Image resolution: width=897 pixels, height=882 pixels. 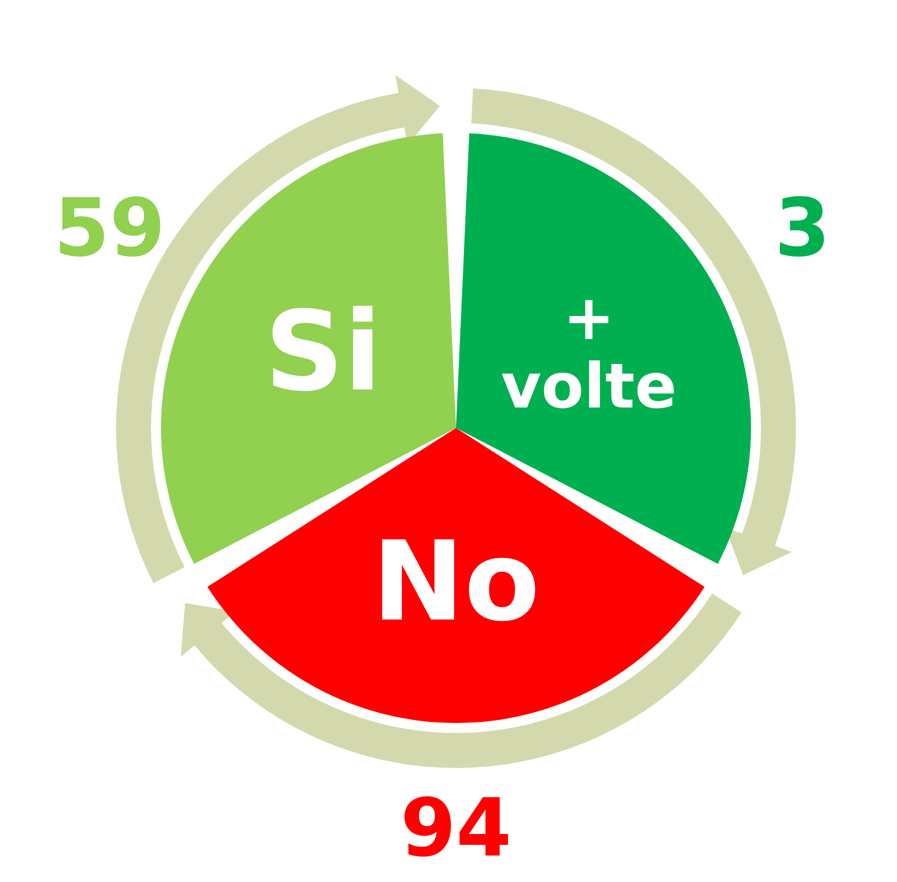 I want to click on category-label: Si, so click(x=323, y=351).